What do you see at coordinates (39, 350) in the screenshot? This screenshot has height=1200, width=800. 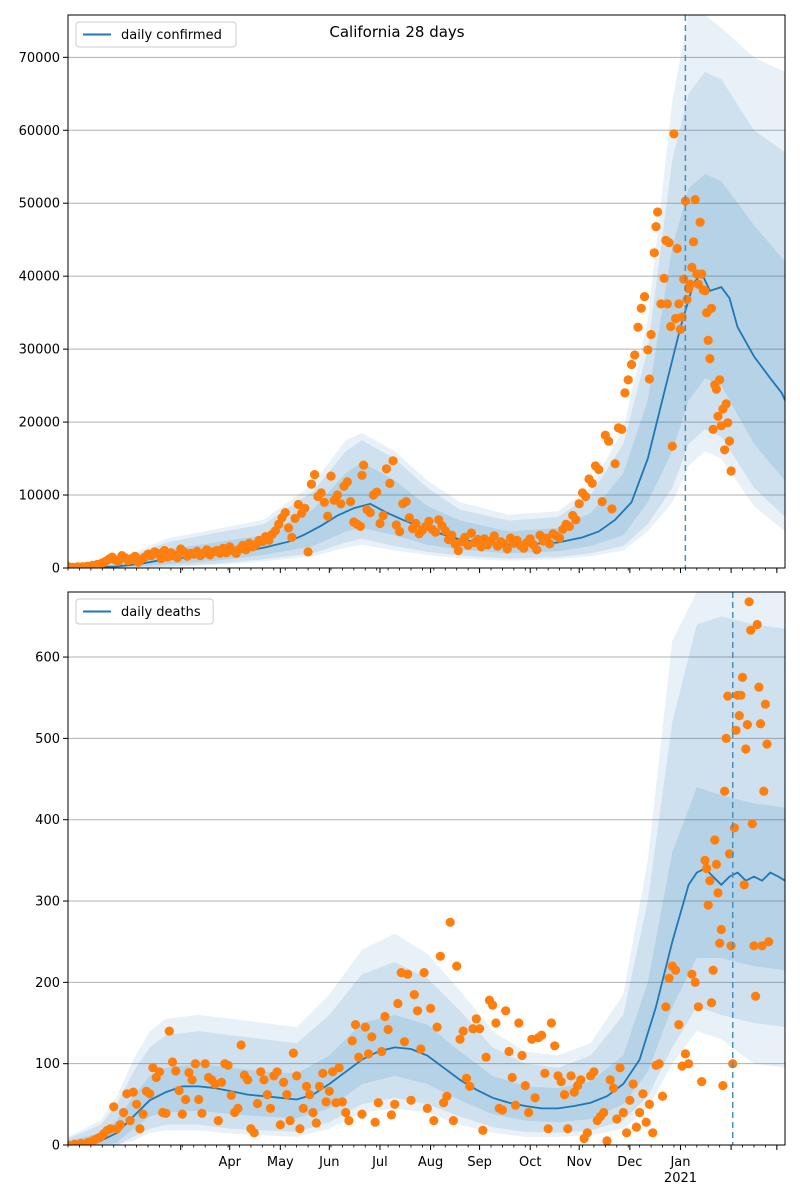 I see `y-tick-label: 30000` at bounding box center [39, 350].